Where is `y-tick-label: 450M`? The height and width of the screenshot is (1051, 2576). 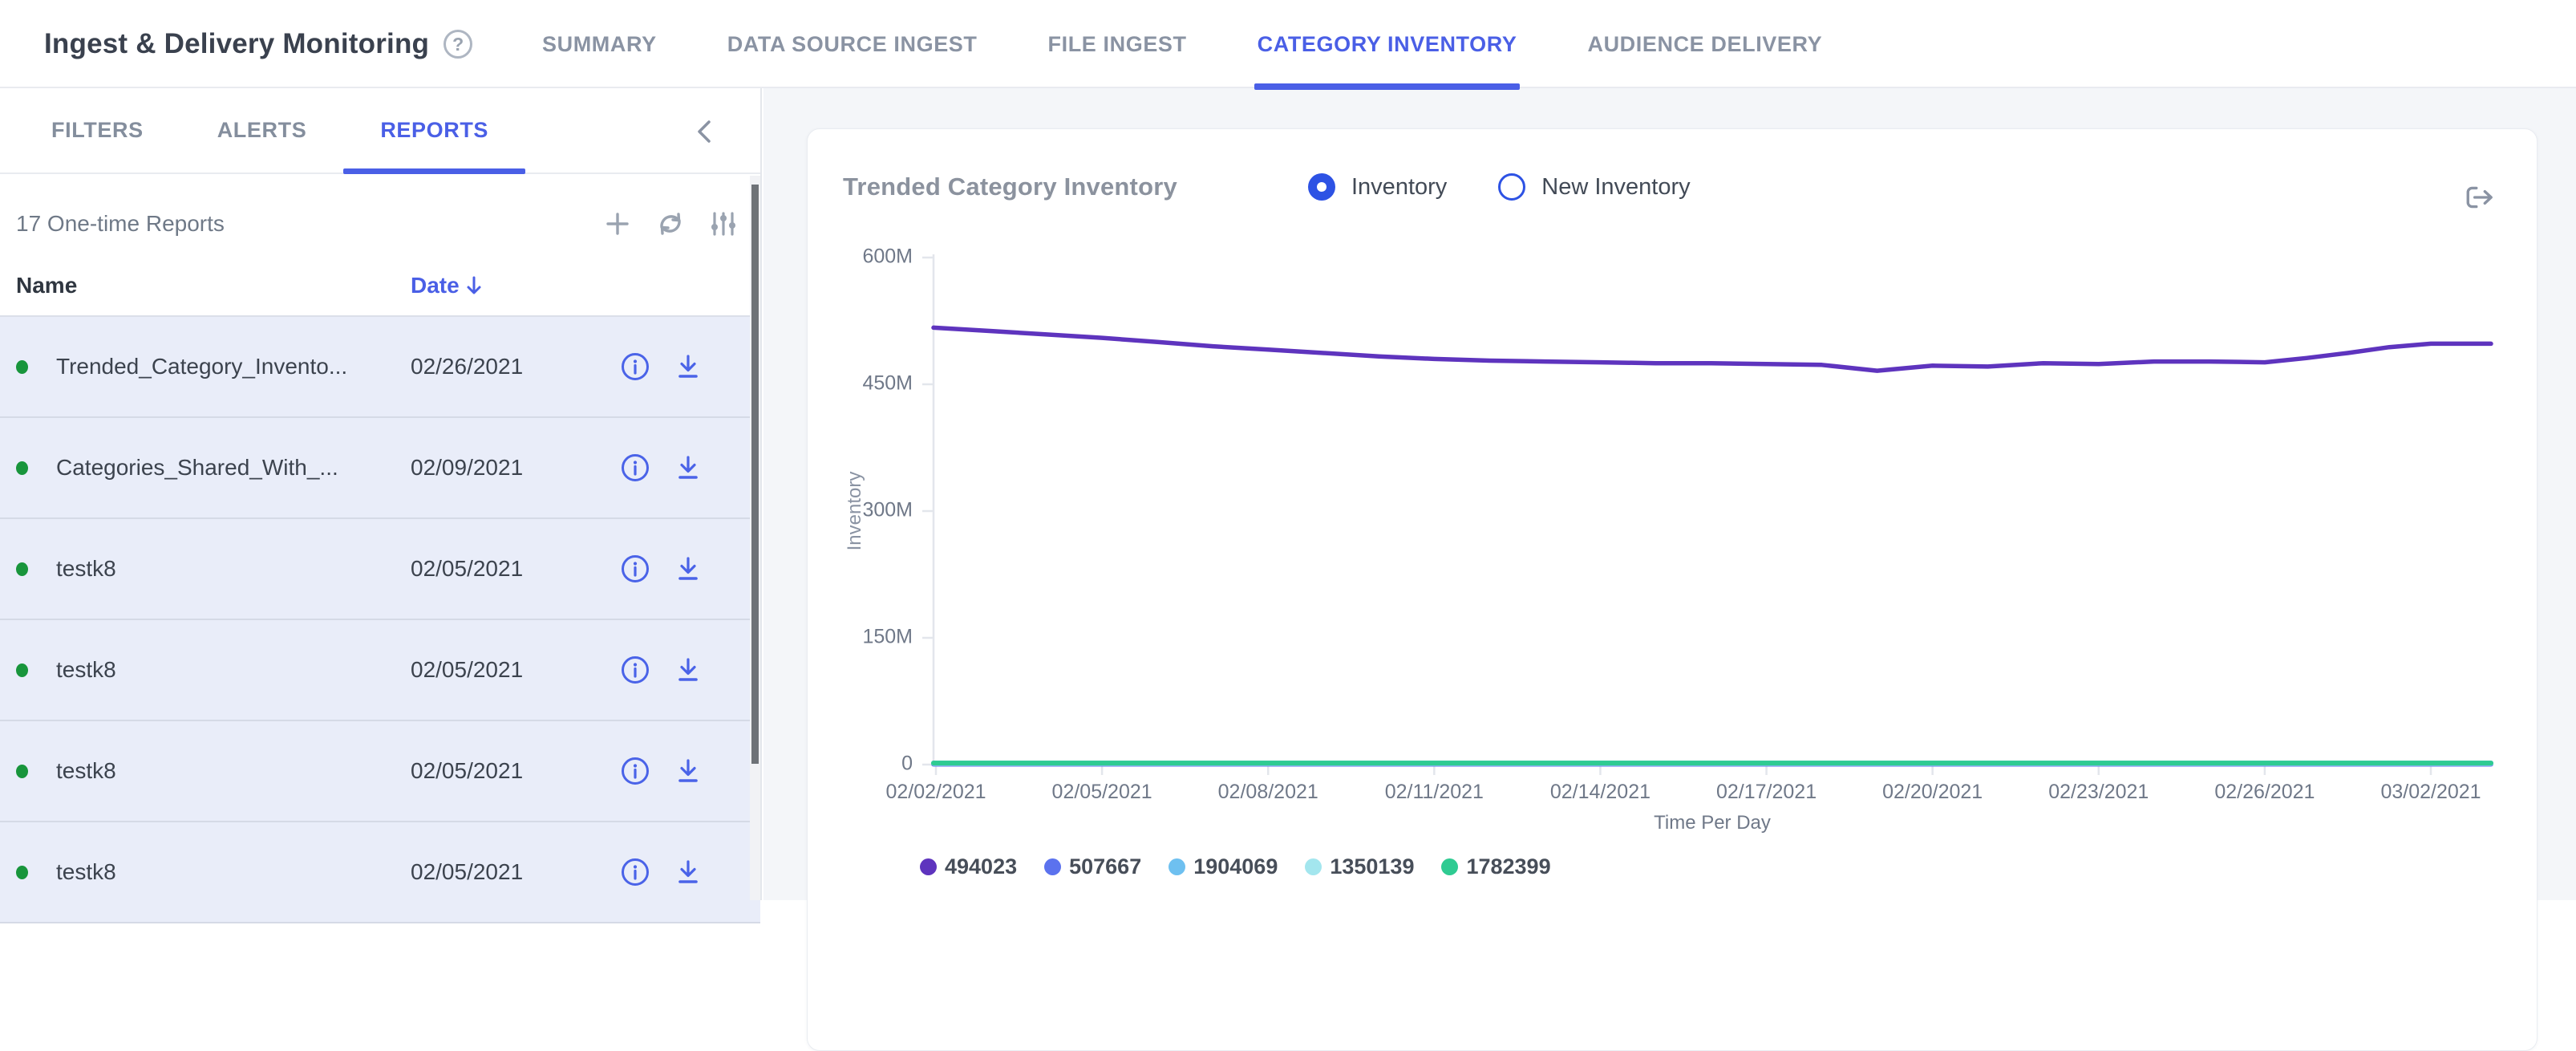 y-tick-label: 450M is located at coordinates (887, 383).